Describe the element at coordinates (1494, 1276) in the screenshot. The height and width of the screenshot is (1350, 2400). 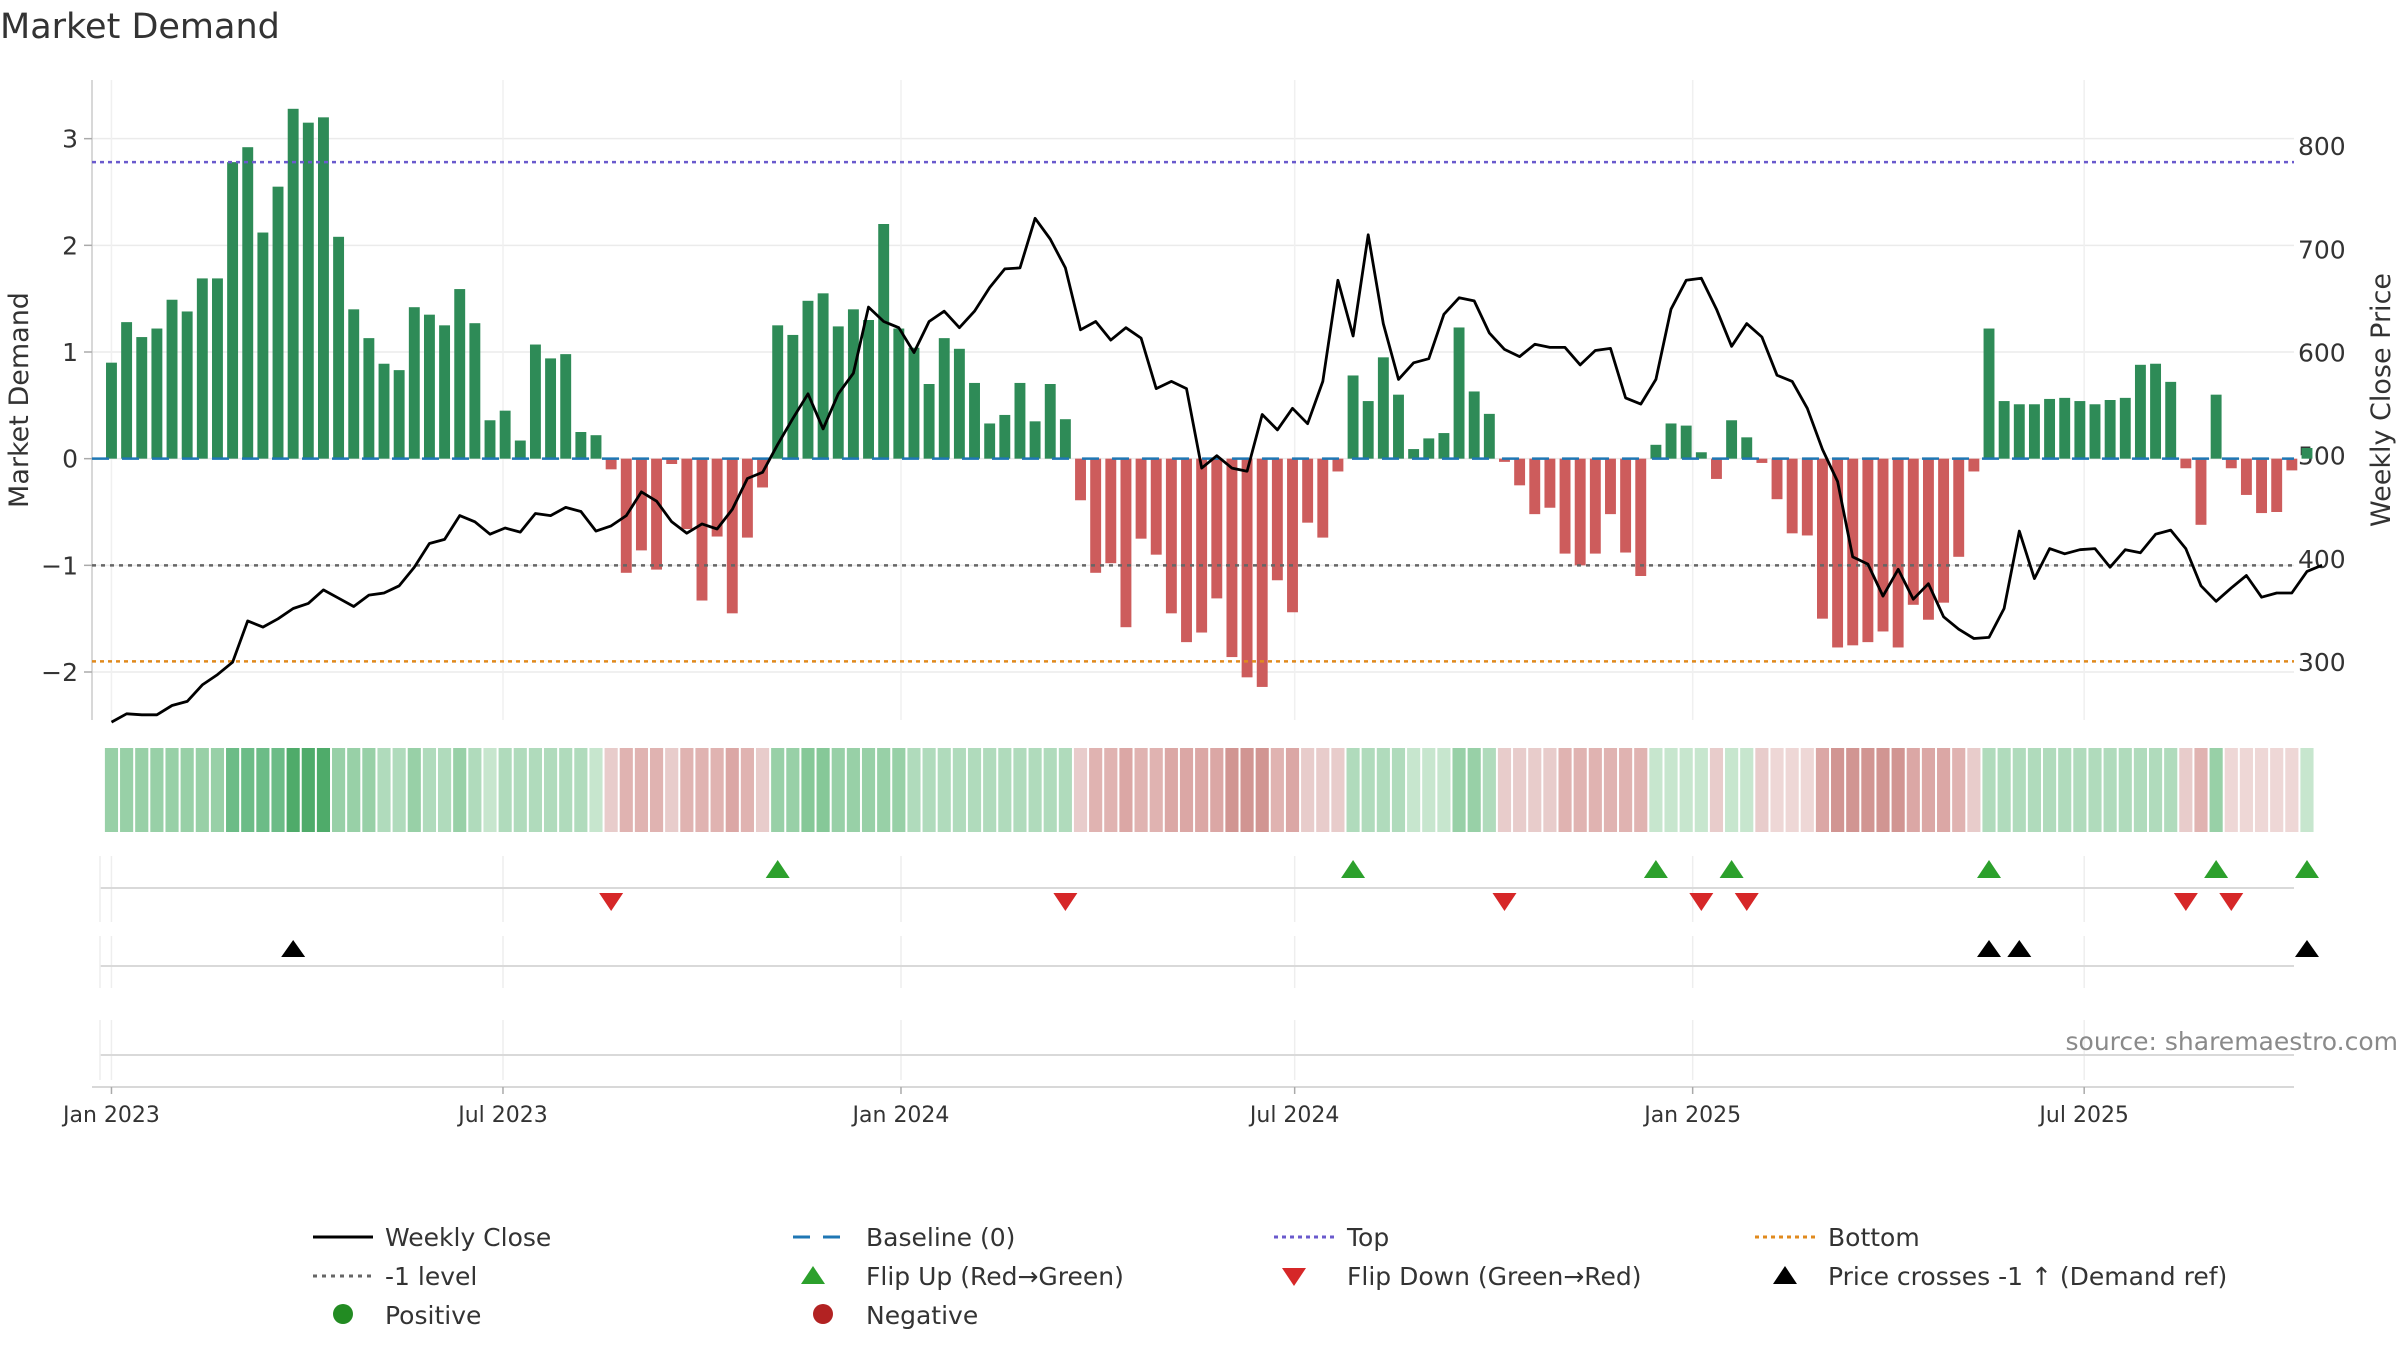
I see `legend-flip-down-label: Flip Down (Green→Red)` at that location.